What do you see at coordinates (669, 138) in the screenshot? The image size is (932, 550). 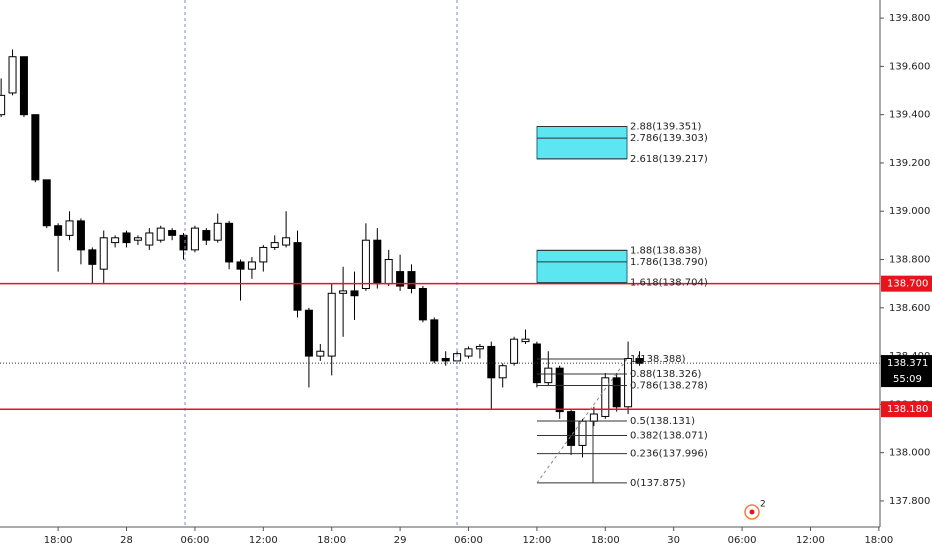 I see `fib-ext-label: 2.786(139.303)` at bounding box center [669, 138].